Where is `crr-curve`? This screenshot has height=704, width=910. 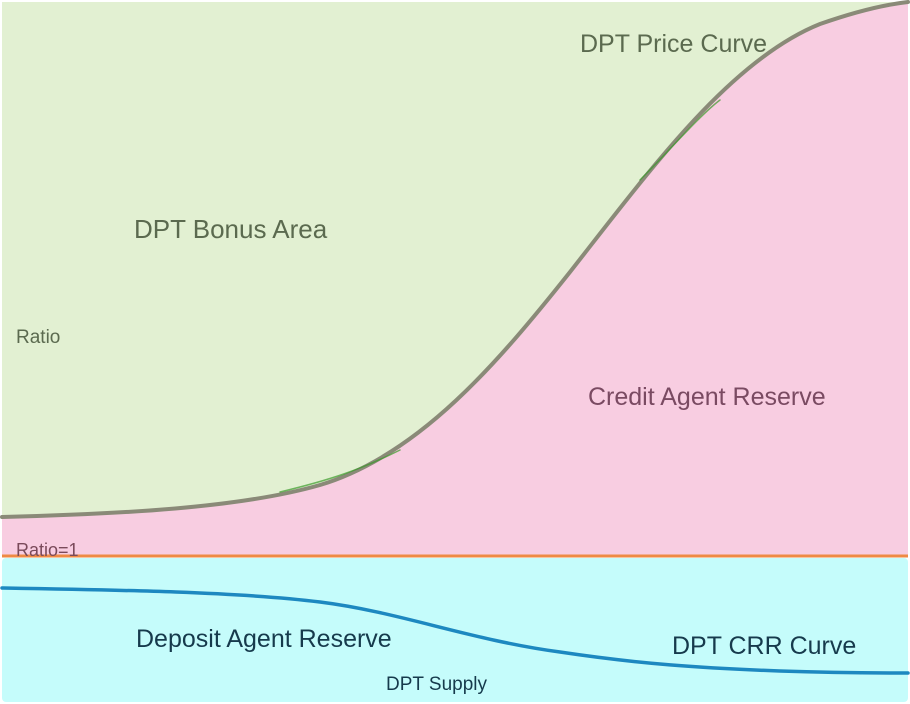
crr-curve is located at coordinates (455, 630).